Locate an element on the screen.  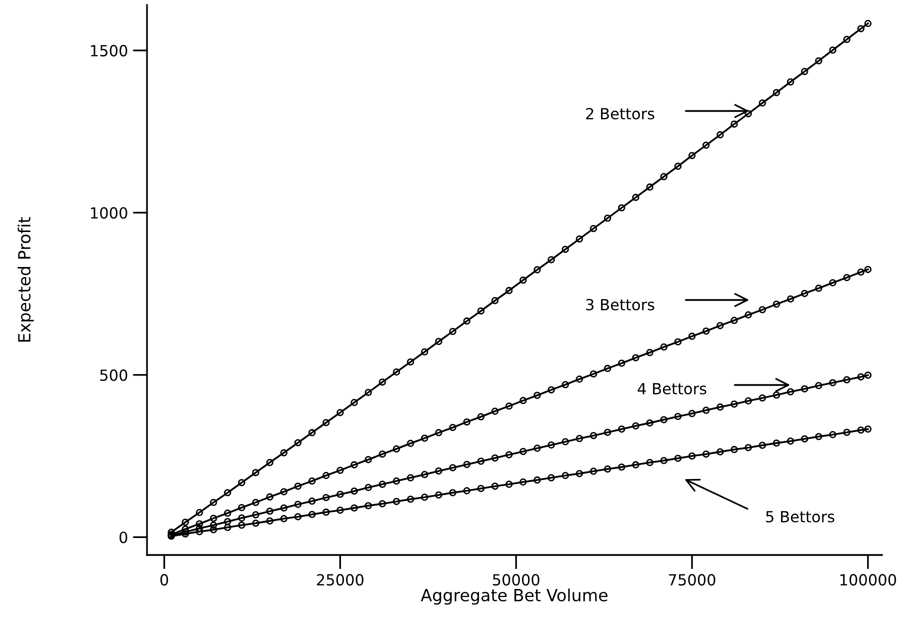
x-axis-title: Aggregate Bet Volume is located at coordinates (514, 596).